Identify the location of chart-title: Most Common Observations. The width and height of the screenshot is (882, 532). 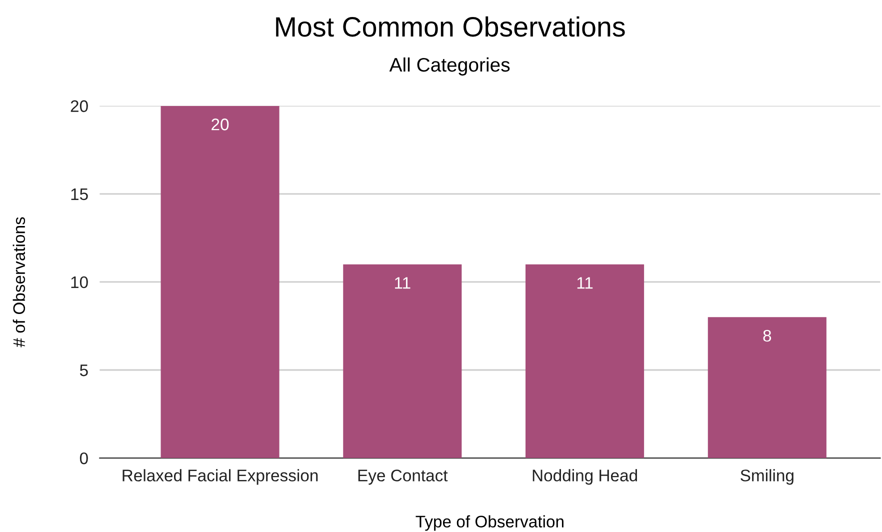
(450, 26).